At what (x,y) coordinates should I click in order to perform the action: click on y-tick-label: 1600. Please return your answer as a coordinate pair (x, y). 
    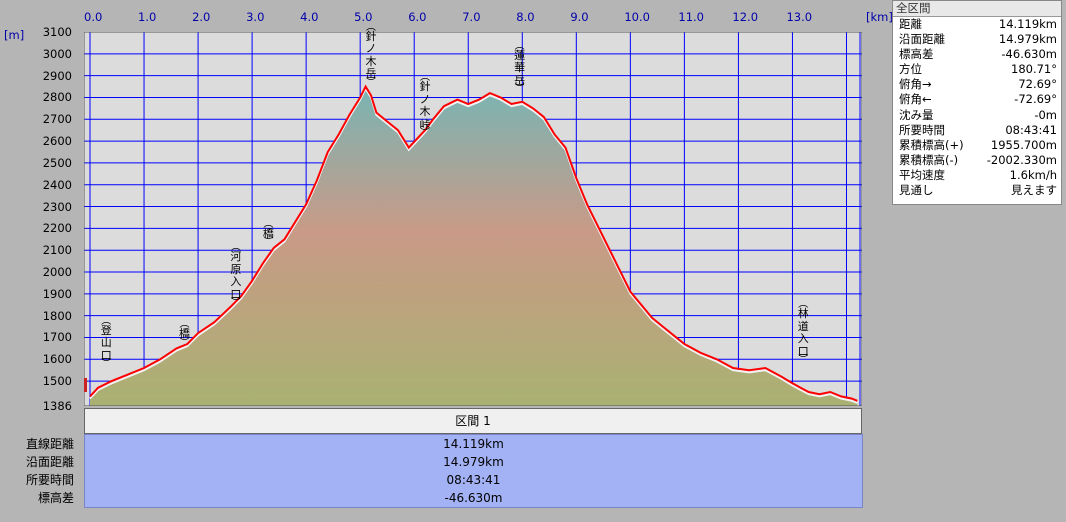
    Looking at the image, I should click on (57, 359).